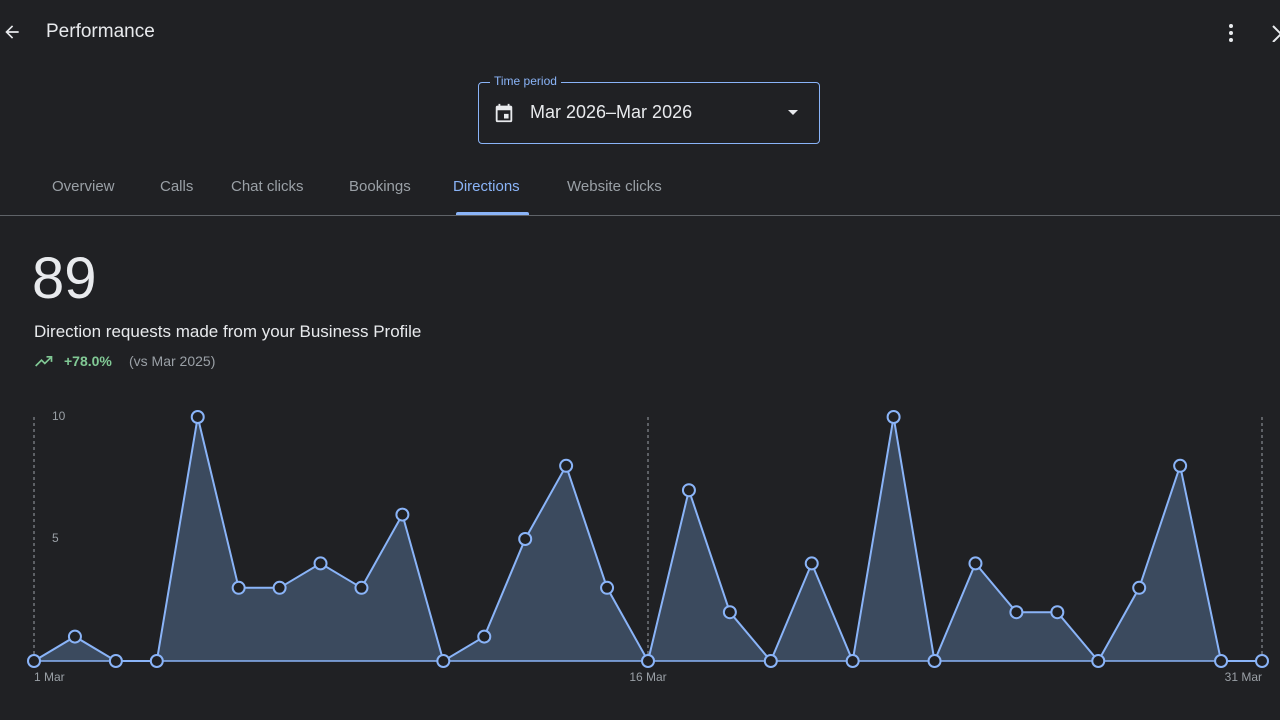 The height and width of the screenshot is (720, 1280). I want to click on page-title: Performance, so click(100, 31).